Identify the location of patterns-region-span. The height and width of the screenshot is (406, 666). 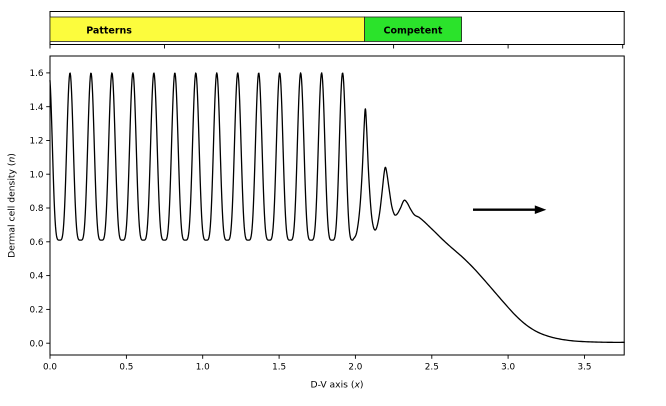
(207, 29).